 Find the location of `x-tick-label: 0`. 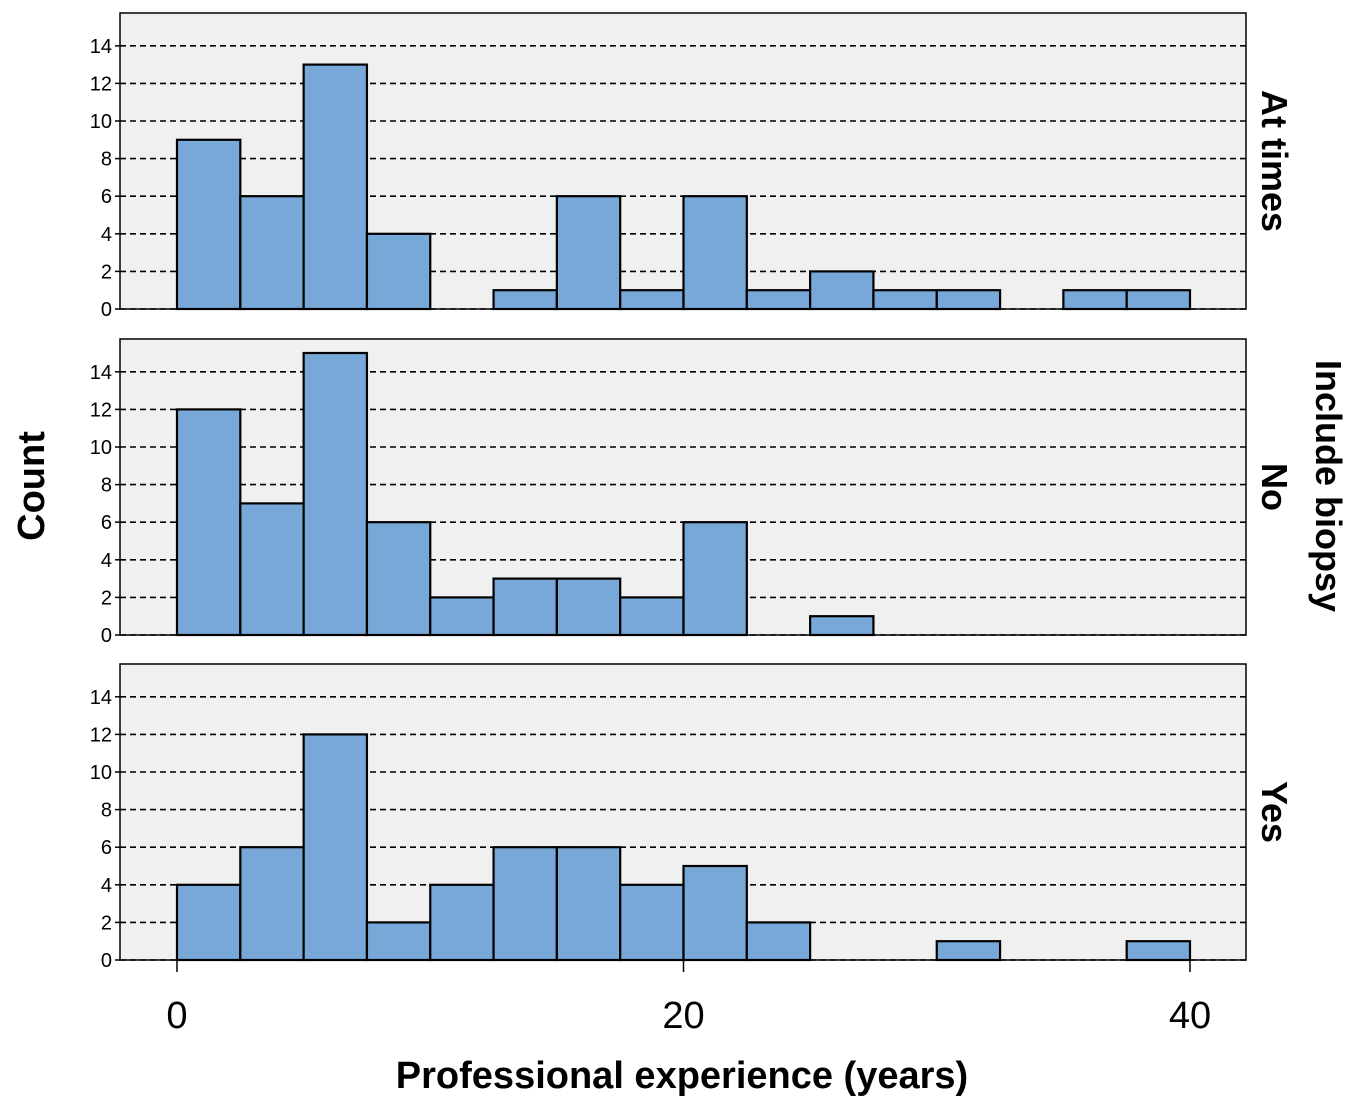

x-tick-label: 0 is located at coordinates (176, 1016).